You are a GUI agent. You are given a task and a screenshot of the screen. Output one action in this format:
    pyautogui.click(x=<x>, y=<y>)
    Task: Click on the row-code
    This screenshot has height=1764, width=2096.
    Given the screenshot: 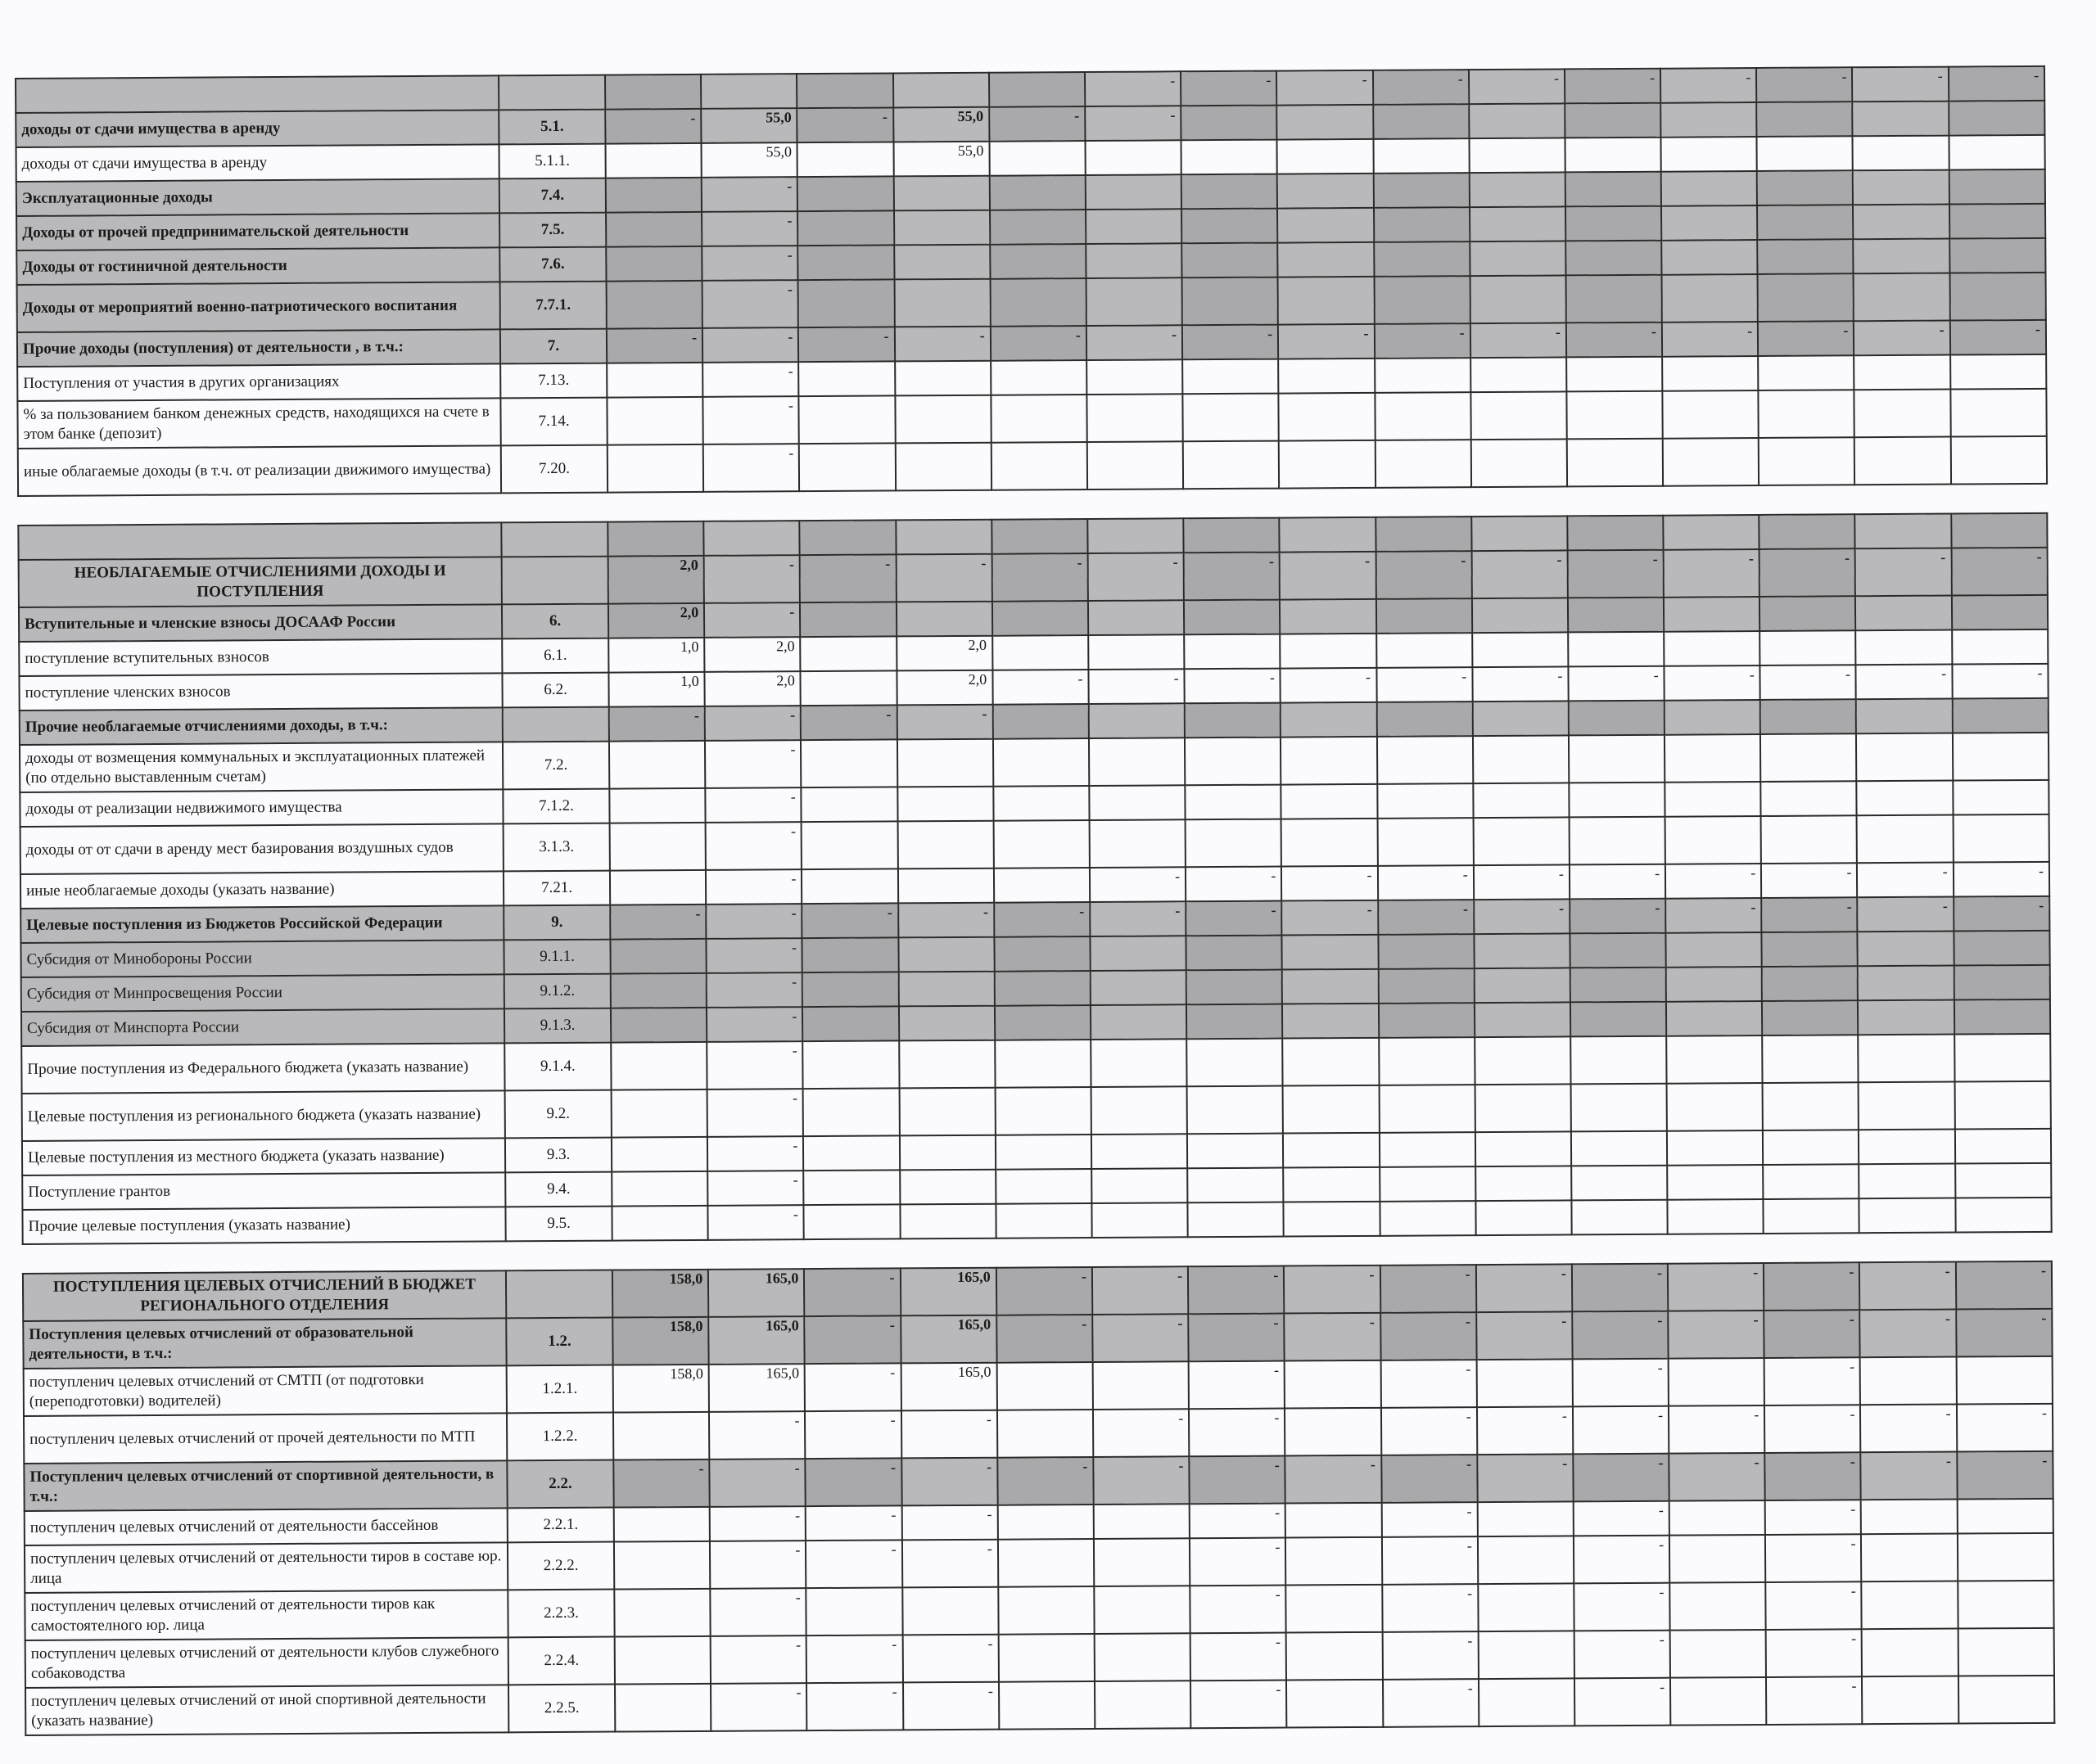 What is the action you would take?
    pyautogui.click(x=552, y=92)
    